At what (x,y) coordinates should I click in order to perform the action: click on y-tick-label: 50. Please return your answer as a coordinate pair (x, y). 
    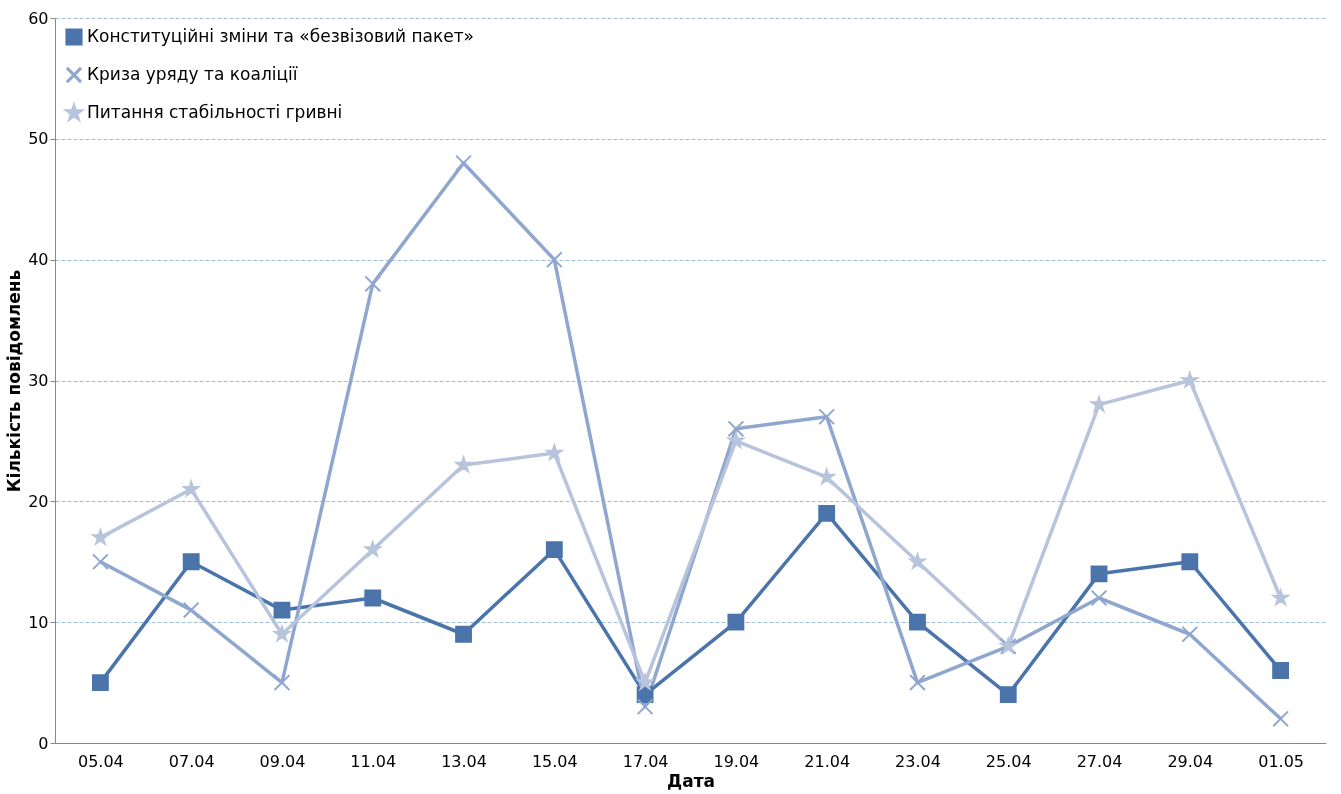
    Looking at the image, I should click on (38, 139).